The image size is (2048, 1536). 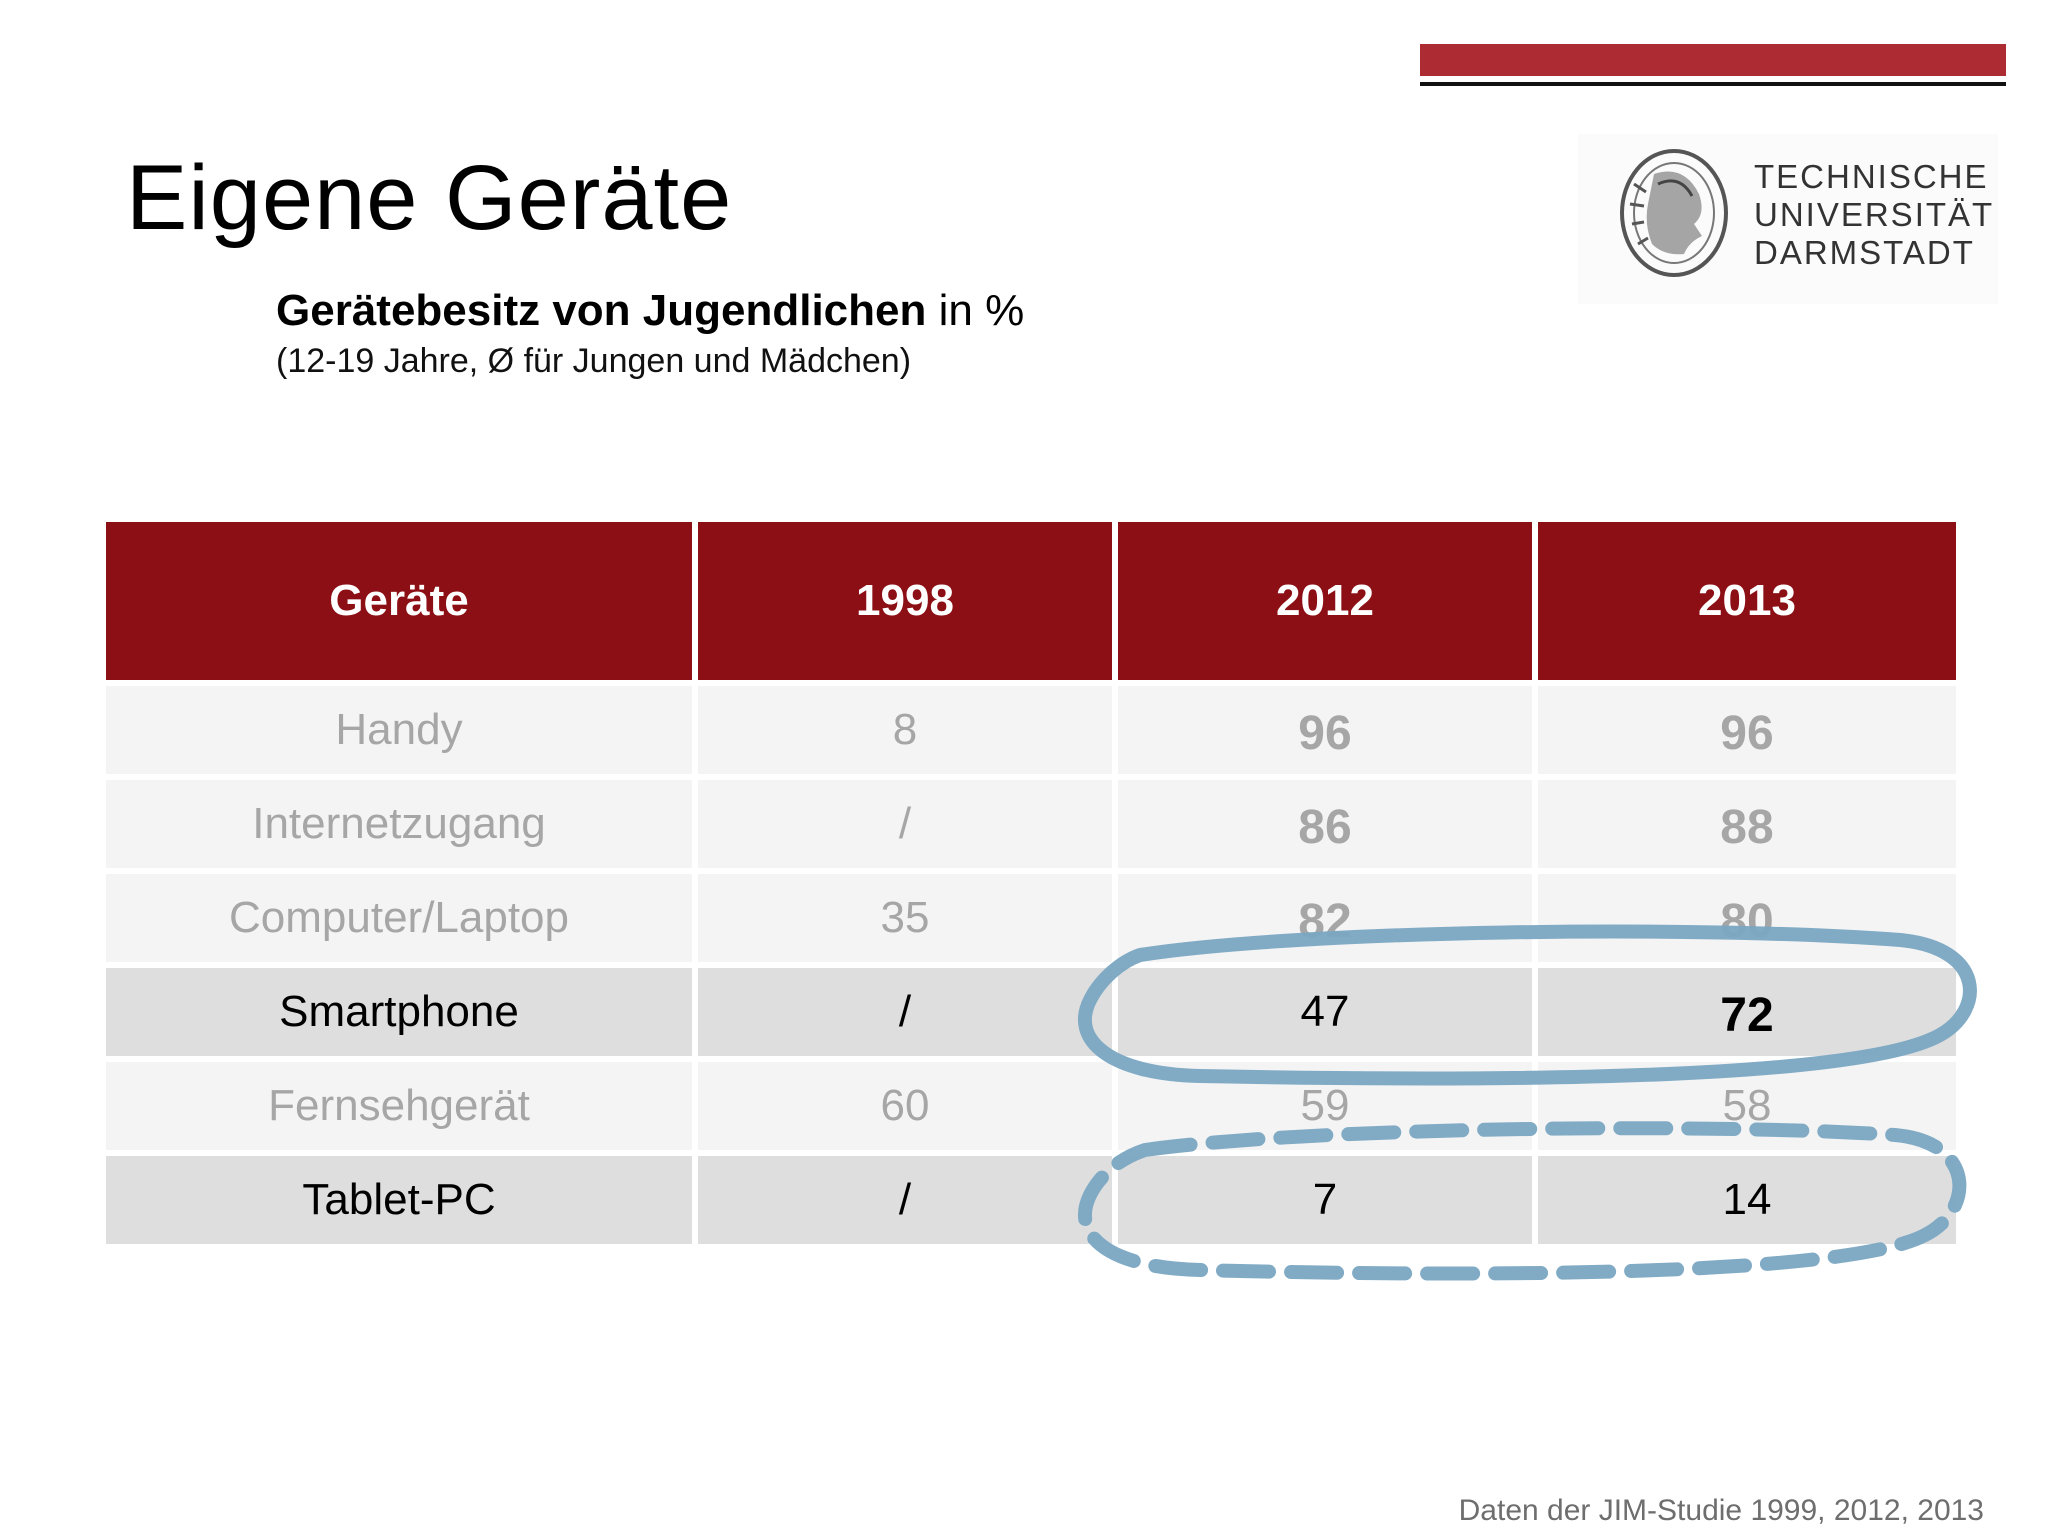 I want to click on cell-device: Smartphone, so click(x=399, y=1012).